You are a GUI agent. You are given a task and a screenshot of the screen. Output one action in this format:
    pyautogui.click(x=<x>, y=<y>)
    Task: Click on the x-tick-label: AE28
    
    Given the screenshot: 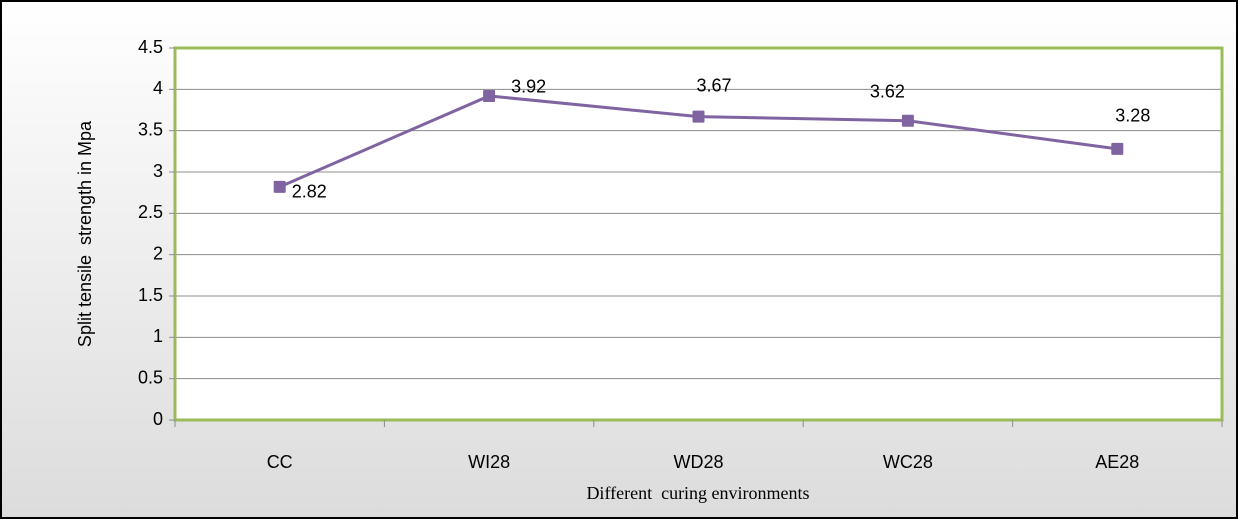 What is the action you would take?
    pyautogui.click(x=1117, y=462)
    